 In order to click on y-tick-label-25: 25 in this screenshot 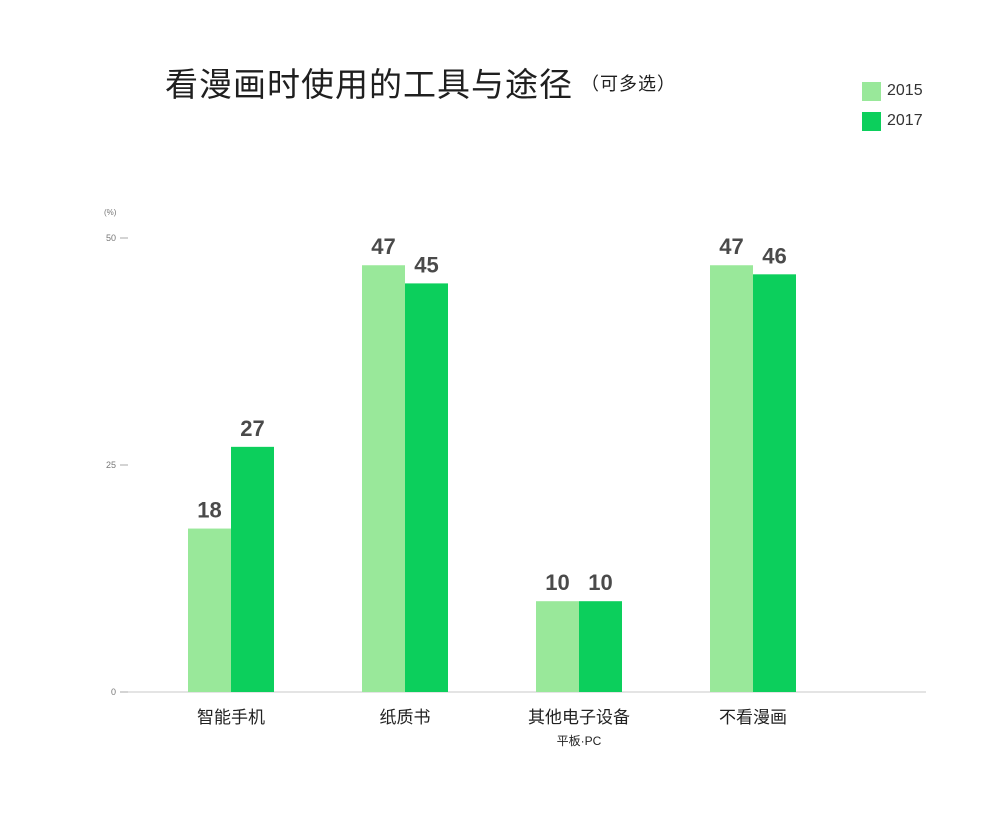, I will do `click(111, 465)`.